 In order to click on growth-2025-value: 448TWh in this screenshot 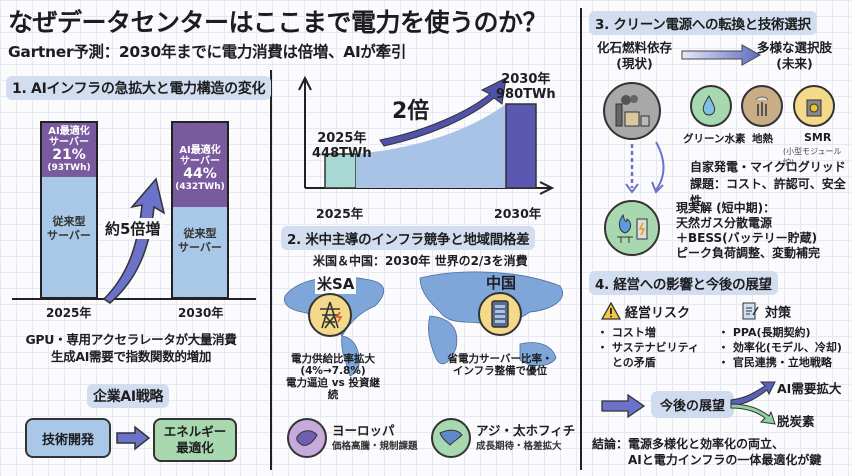, I will do `click(342, 153)`.